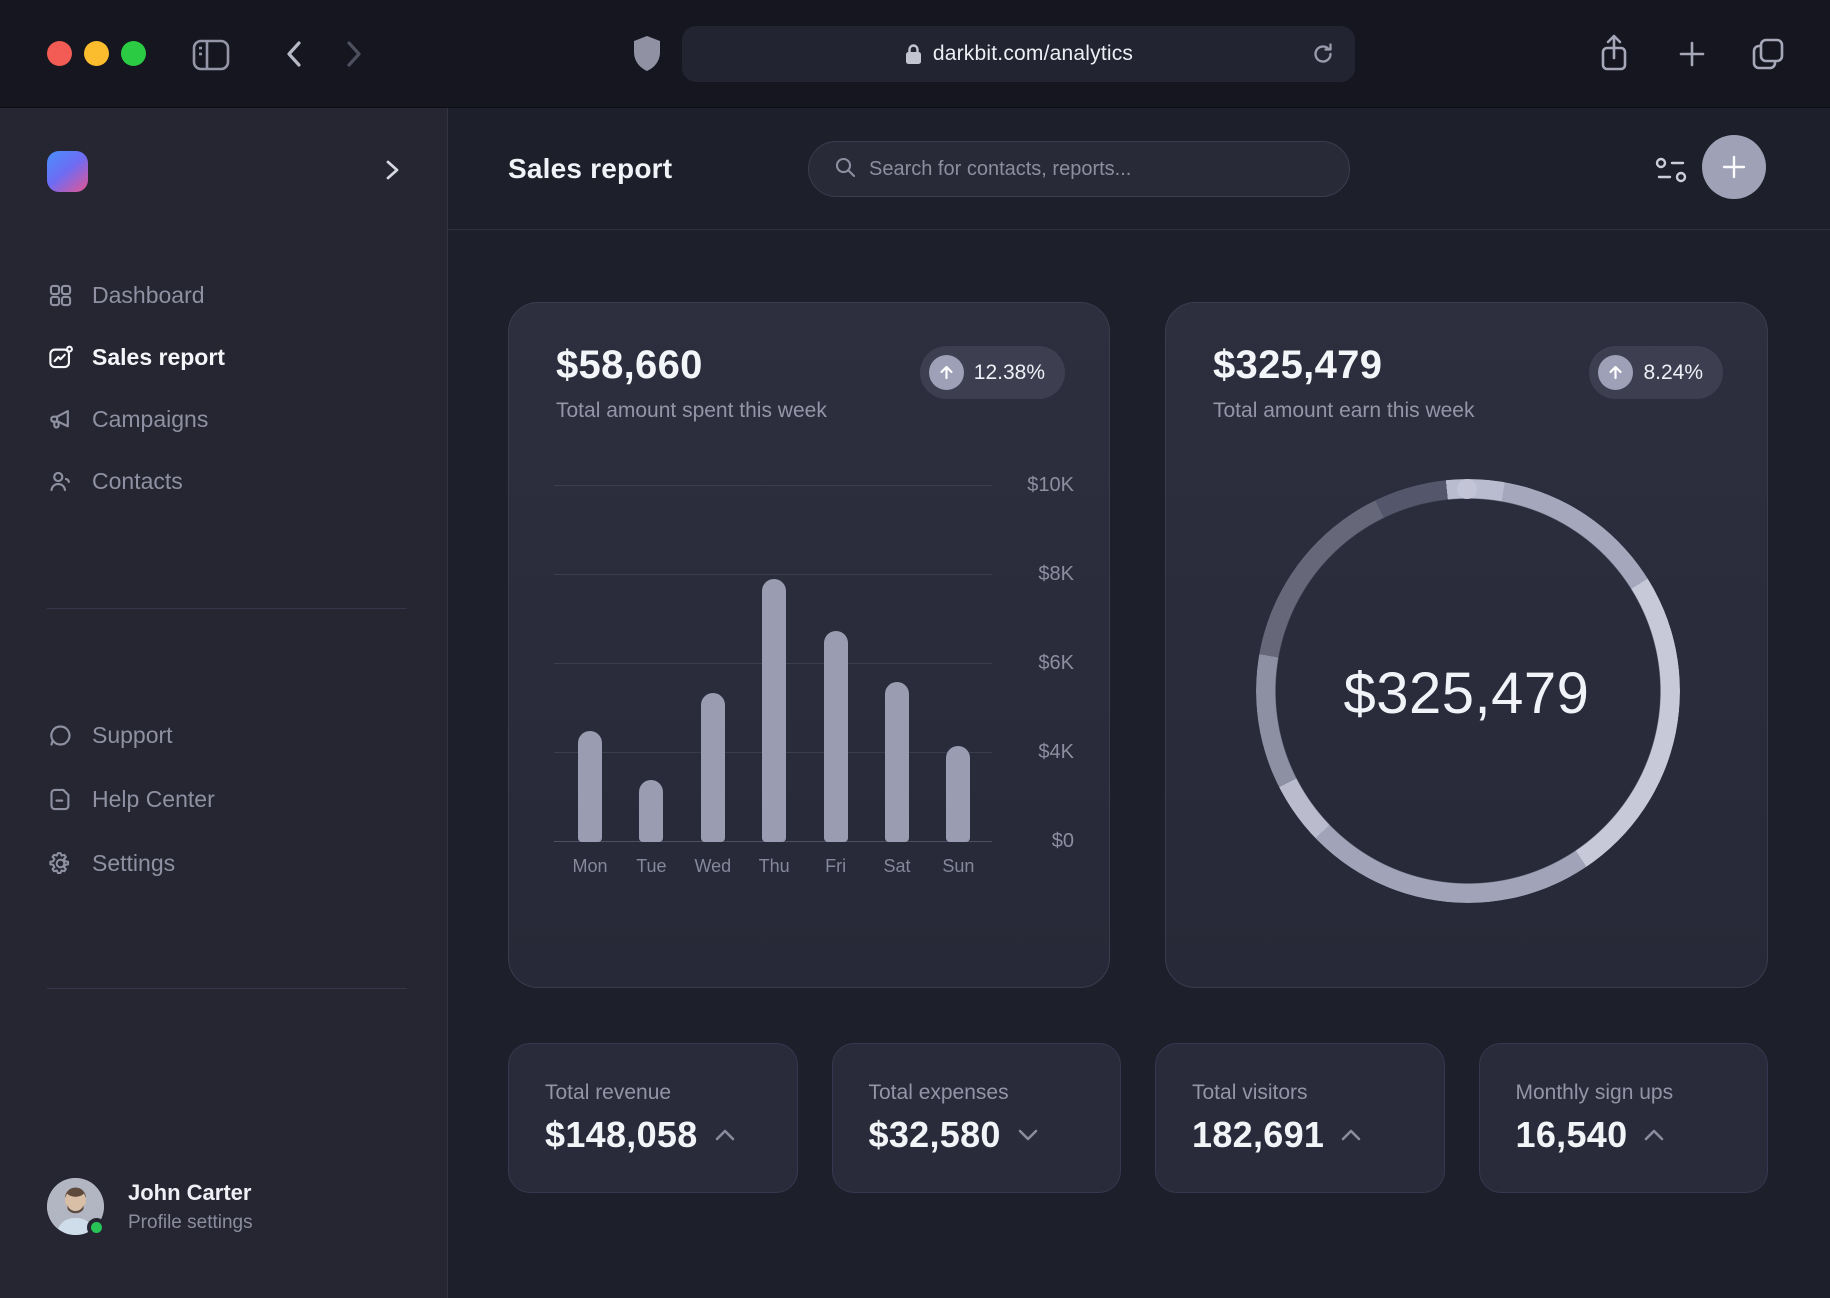  I want to click on gear-icon, so click(60, 863).